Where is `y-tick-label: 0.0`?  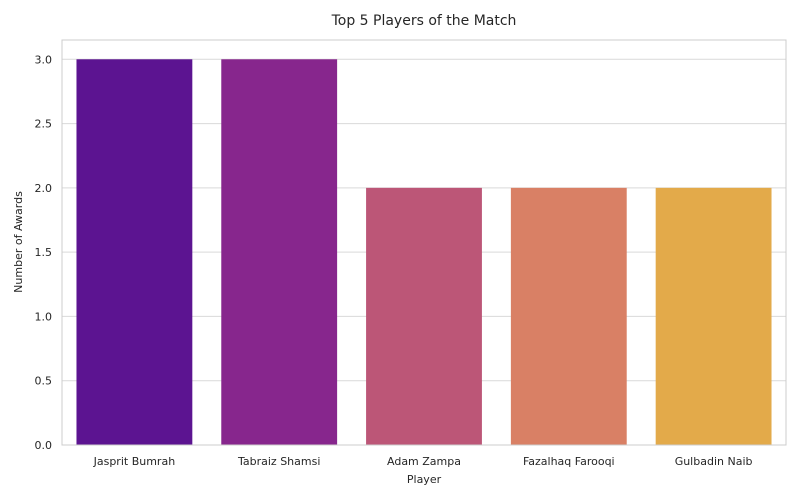 y-tick-label: 0.0 is located at coordinates (44, 445).